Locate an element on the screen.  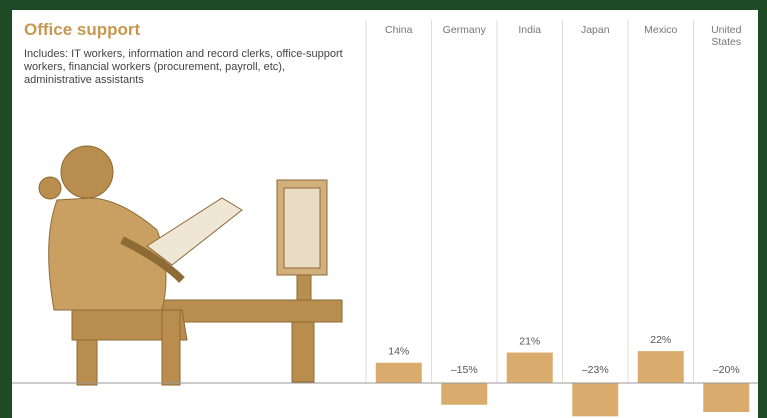
chart-title: Office support is located at coordinates (82, 29).